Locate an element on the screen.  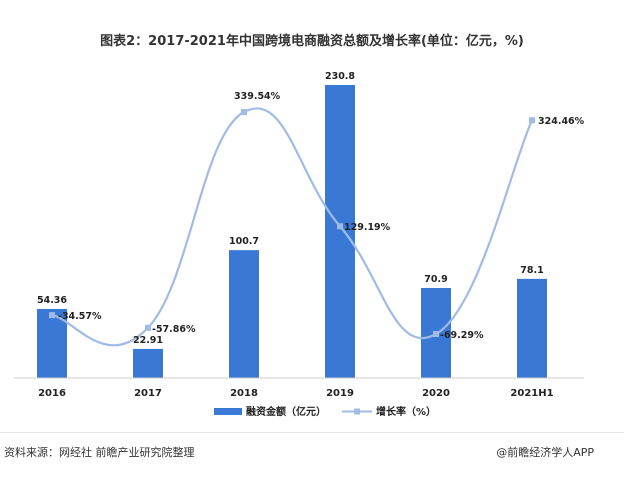
bar-value-label: 78.1 is located at coordinates (531, 270).